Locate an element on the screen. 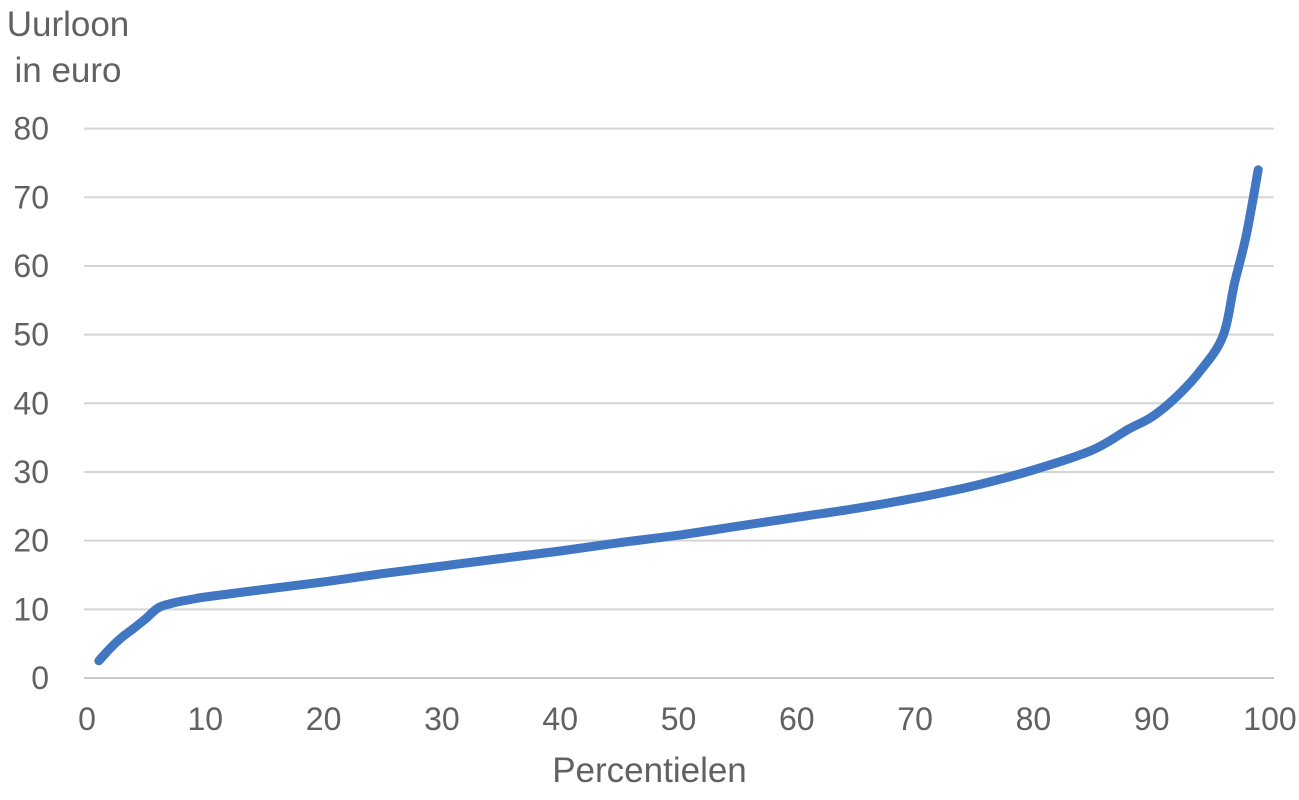 Image resolution: width=1299 pixels, height=800 pixels. x-tick-label: 80 is located at coordinates (1034, 719).